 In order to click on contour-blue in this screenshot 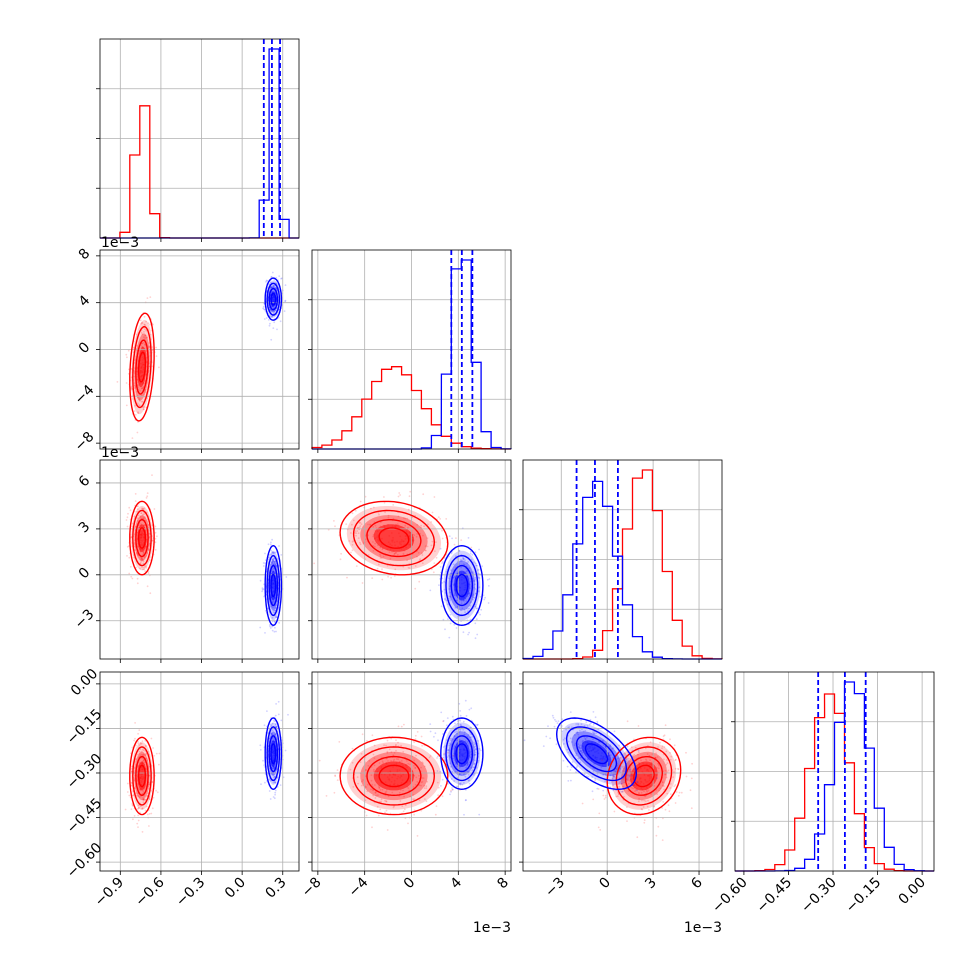, I will do `click(596, 754)`.